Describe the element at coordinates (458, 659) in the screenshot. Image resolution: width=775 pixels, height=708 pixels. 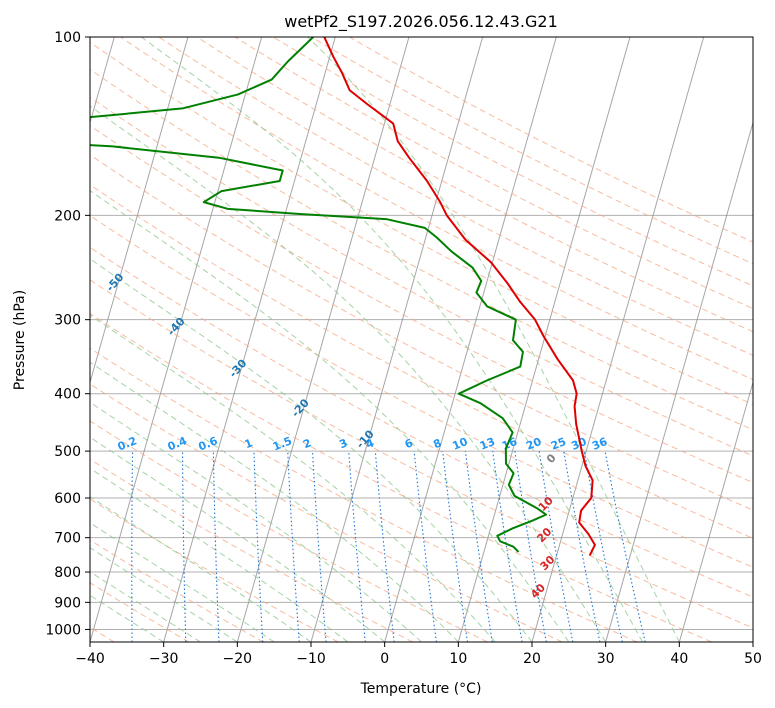
I see `x-tick-label: 10` at that location.